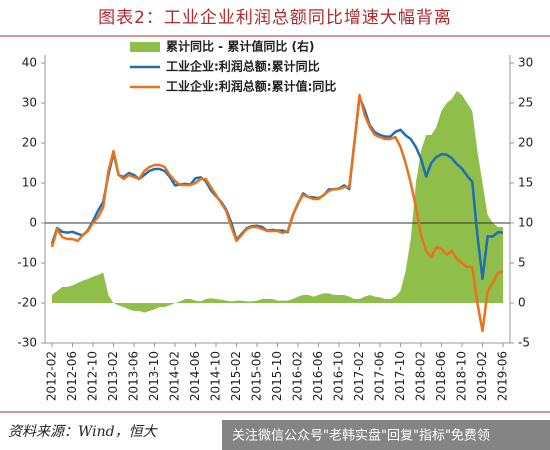  What do you see at coordinates (27, 303) in the screenshot?
I see `y-tick-label: -20` at bounding box center [27, 303].